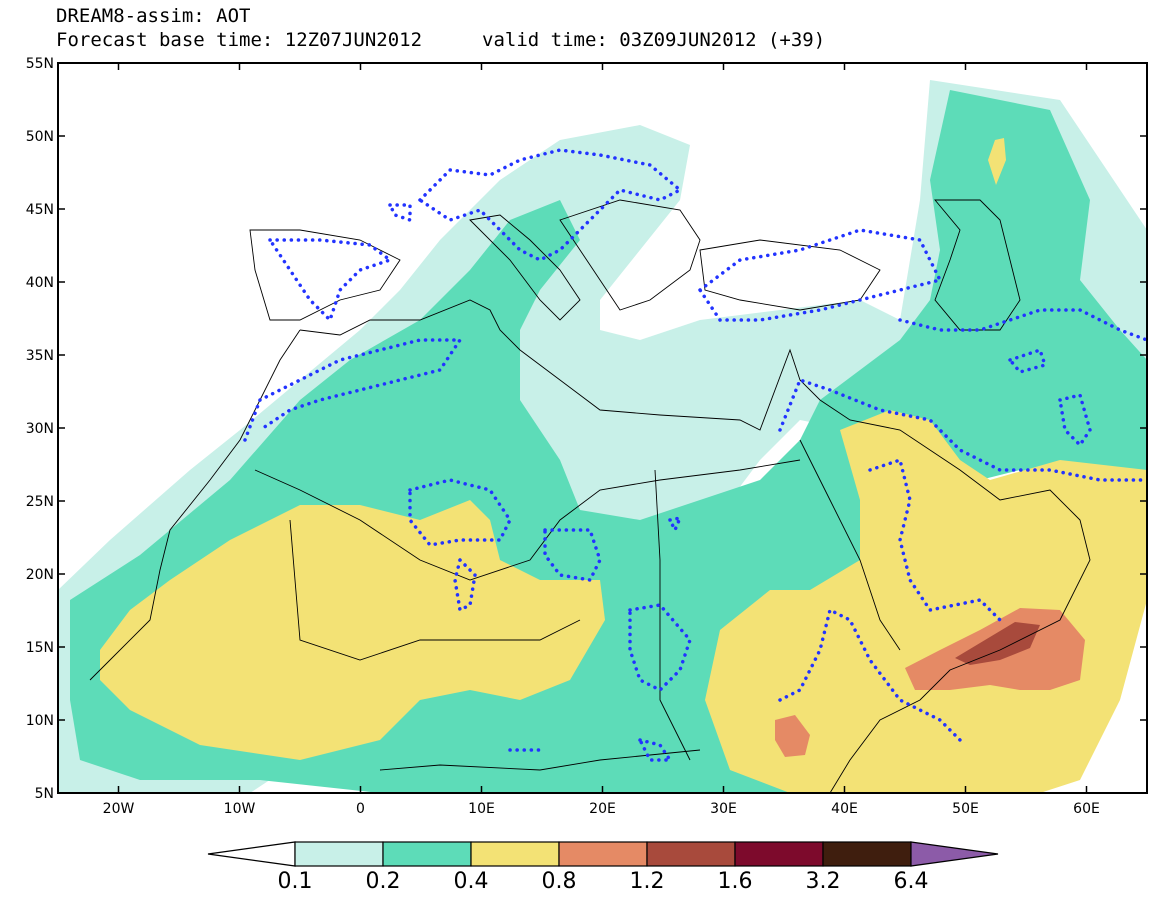  I want to click on colorbar-label: 0.1, so click(295, 881).